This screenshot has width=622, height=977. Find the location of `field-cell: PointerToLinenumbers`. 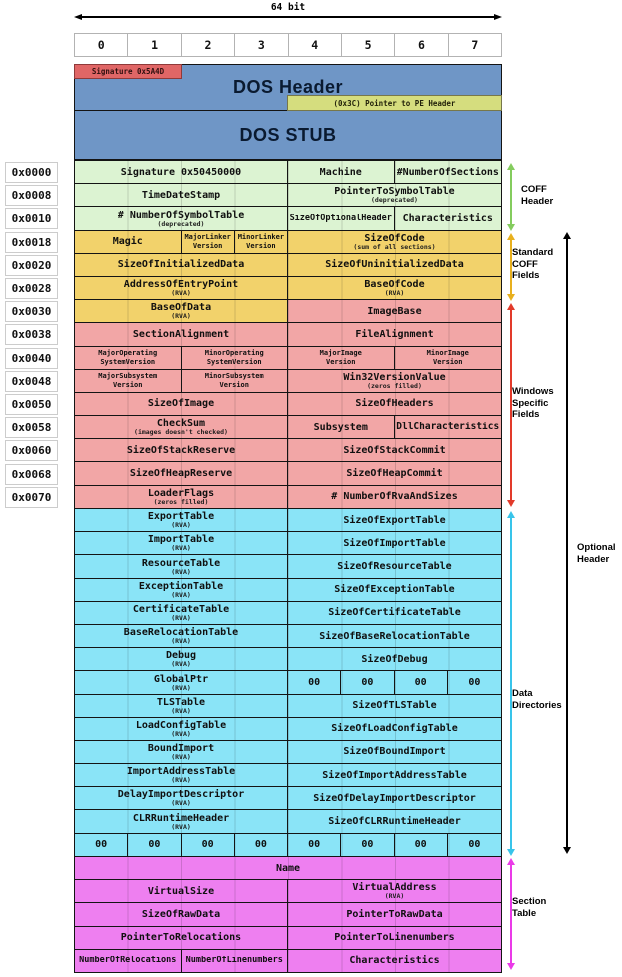

field-cell: PointerToLinenumbers is located at coordinates (394, 937).